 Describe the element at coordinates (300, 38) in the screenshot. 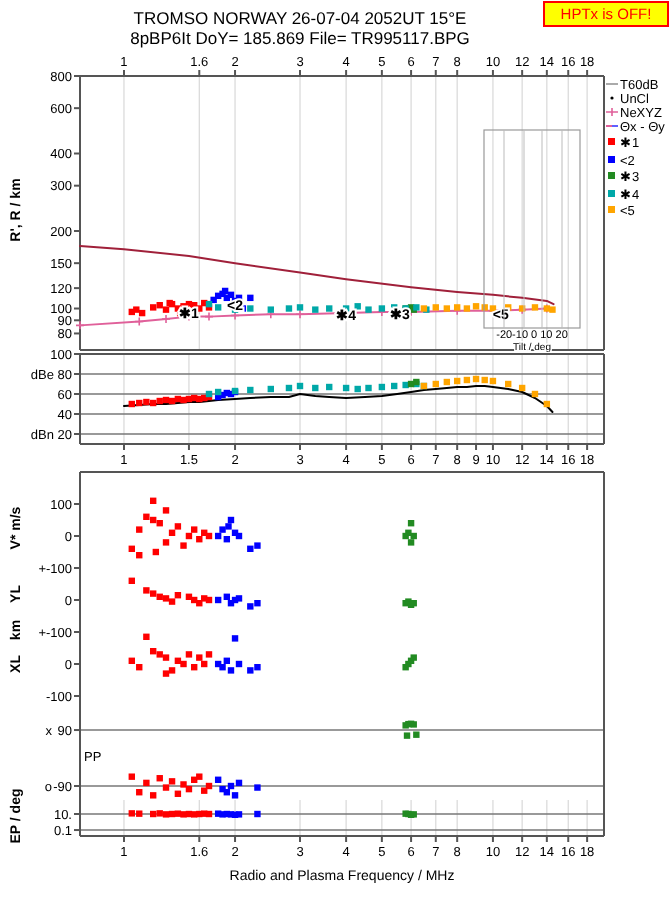

I see `chart-subtitle: 8pBP6It DoY= 185.869 File= TR995117.BPG` at that location.